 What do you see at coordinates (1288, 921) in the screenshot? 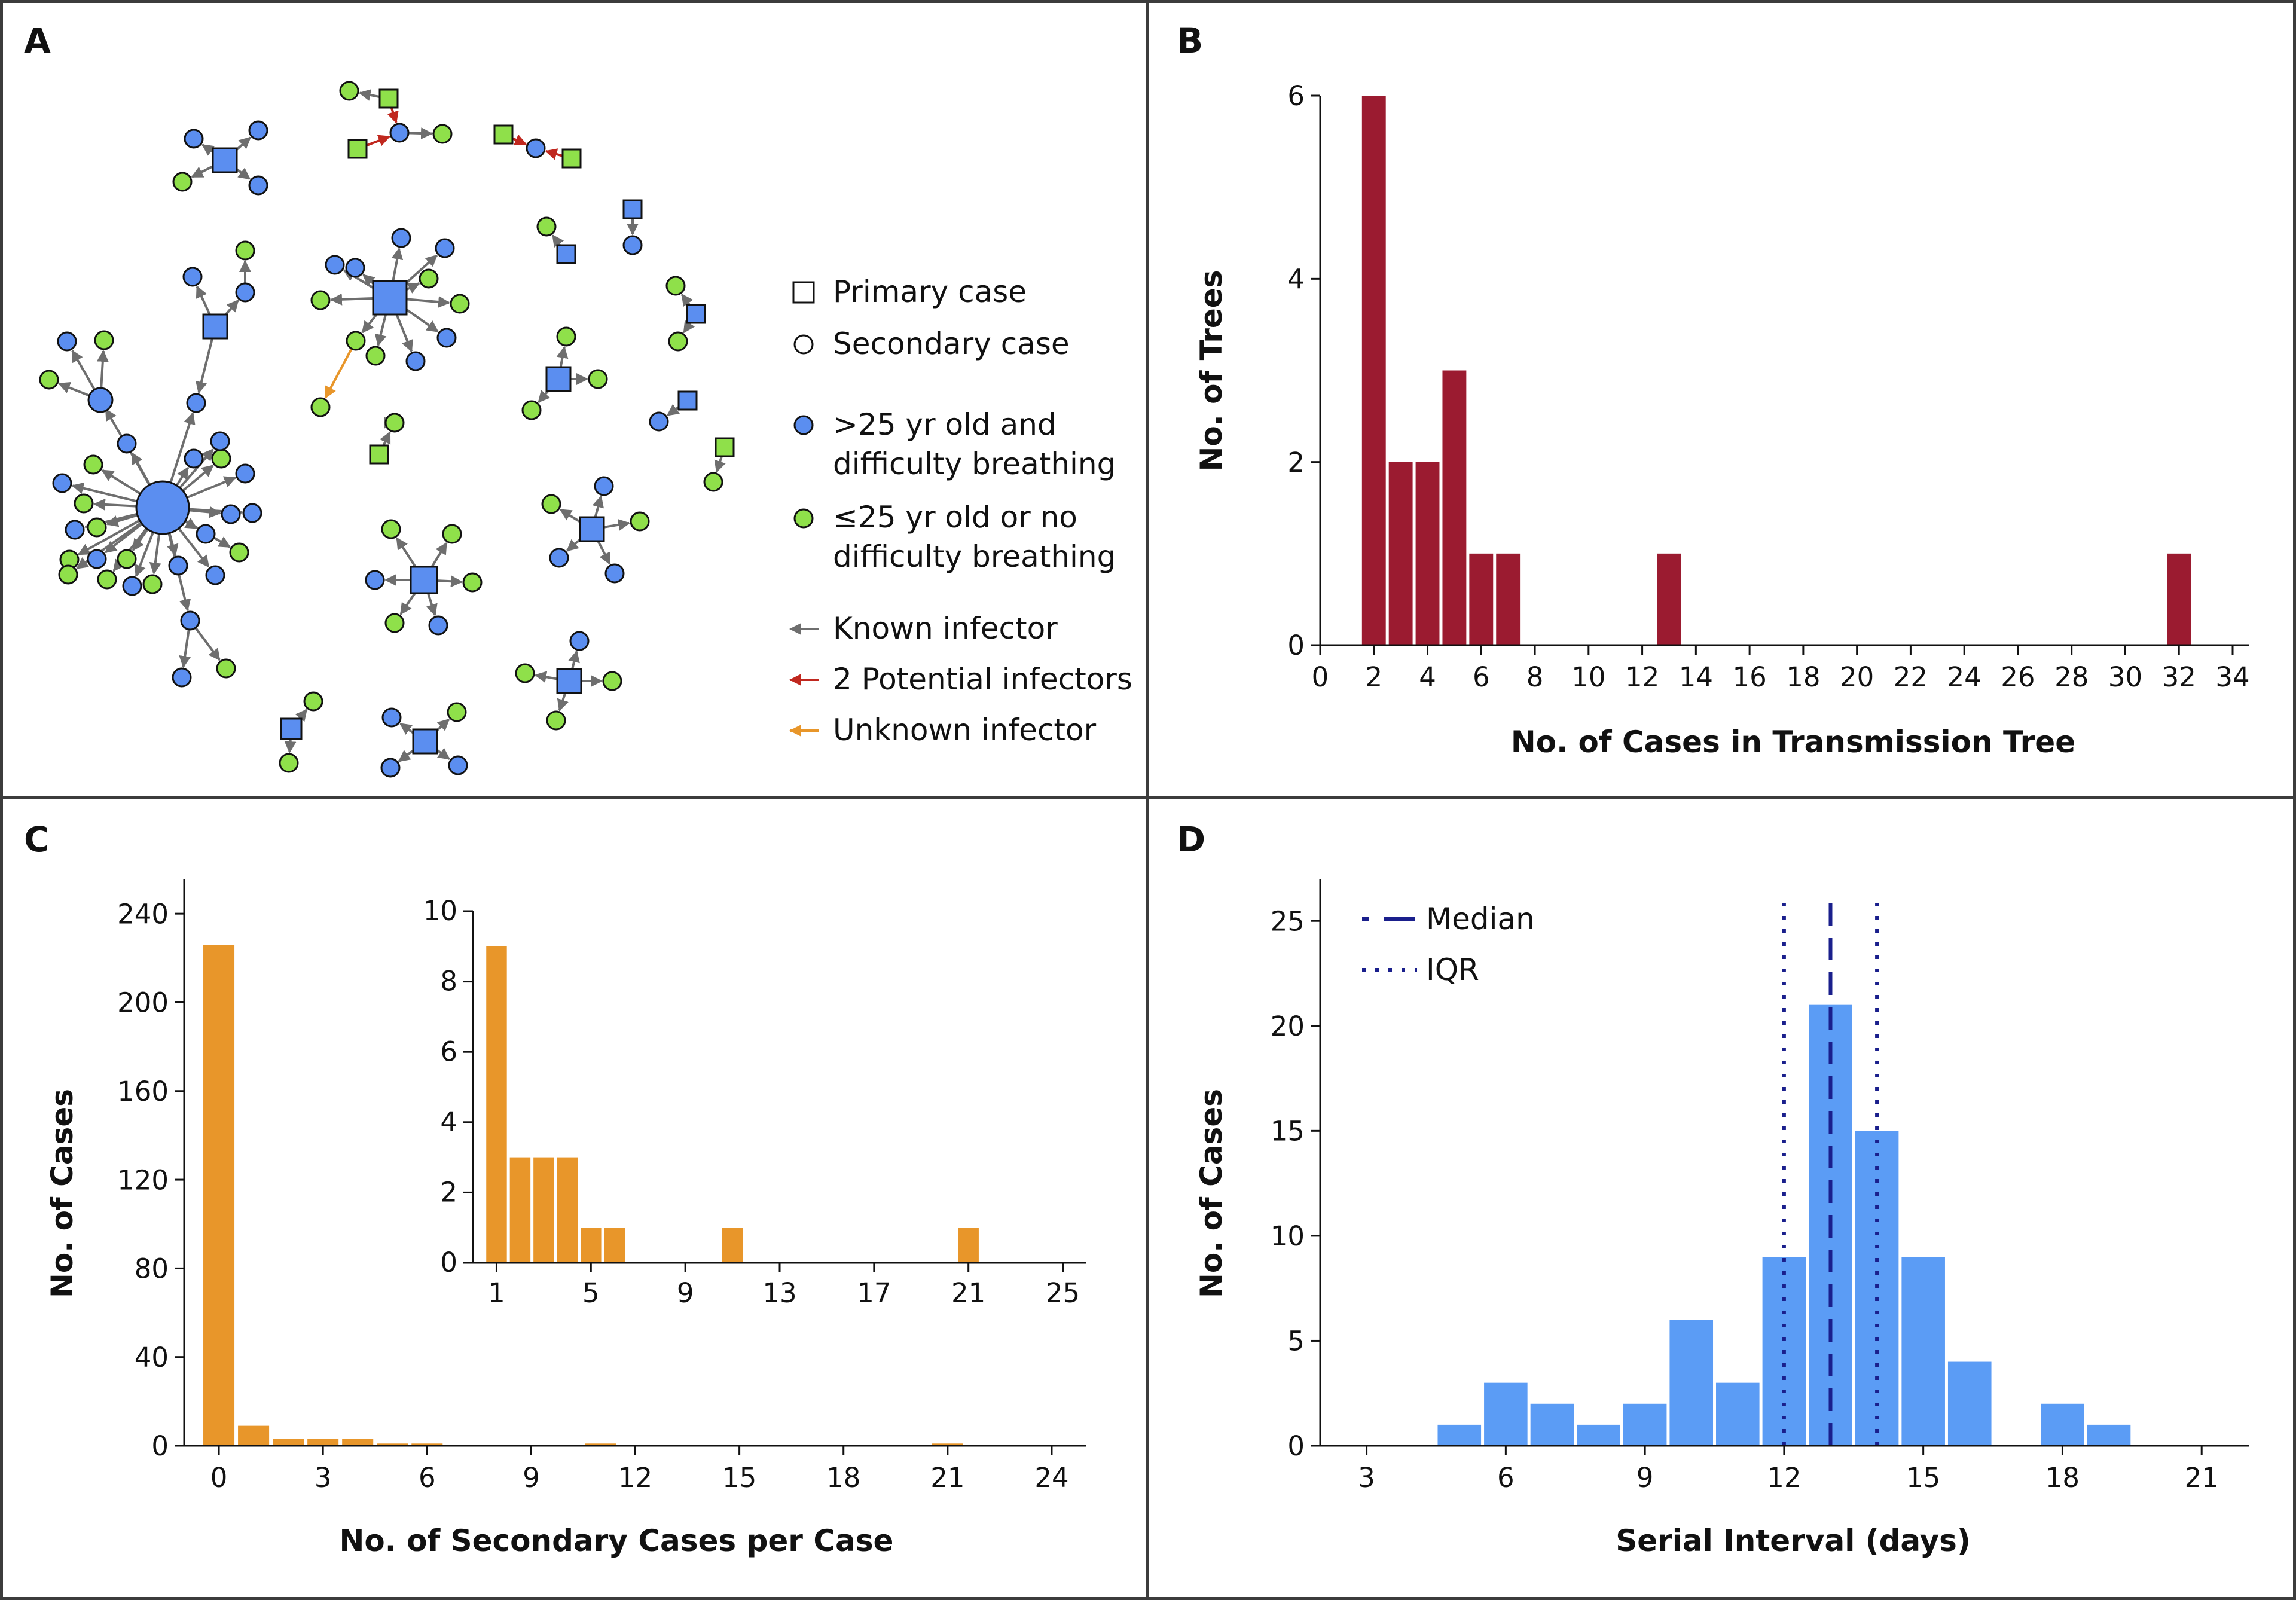
I see `chart-d-y-tick-label: 25` at bounding box center [1288, 921].